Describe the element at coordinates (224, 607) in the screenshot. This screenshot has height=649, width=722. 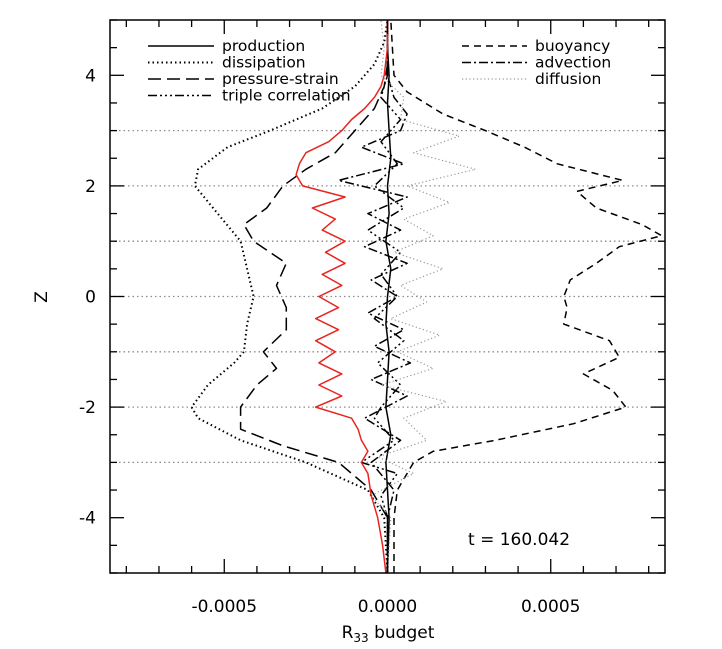
I see `x-tick-label: -0.0005` at that location.